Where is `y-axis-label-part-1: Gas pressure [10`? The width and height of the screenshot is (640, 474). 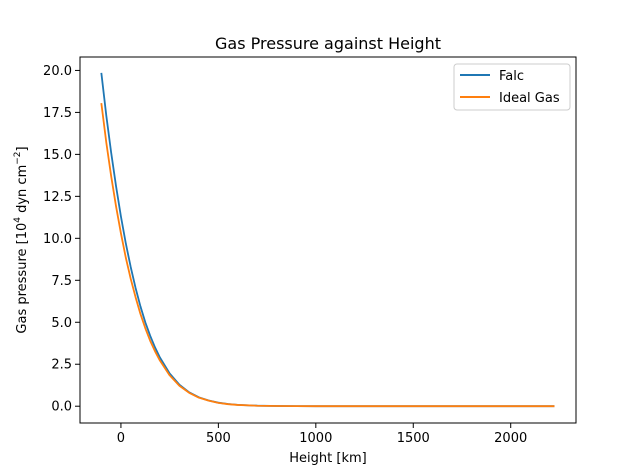 y-axis-label-part-1: Gas pressure [10 is located at coordinates (22, 278).